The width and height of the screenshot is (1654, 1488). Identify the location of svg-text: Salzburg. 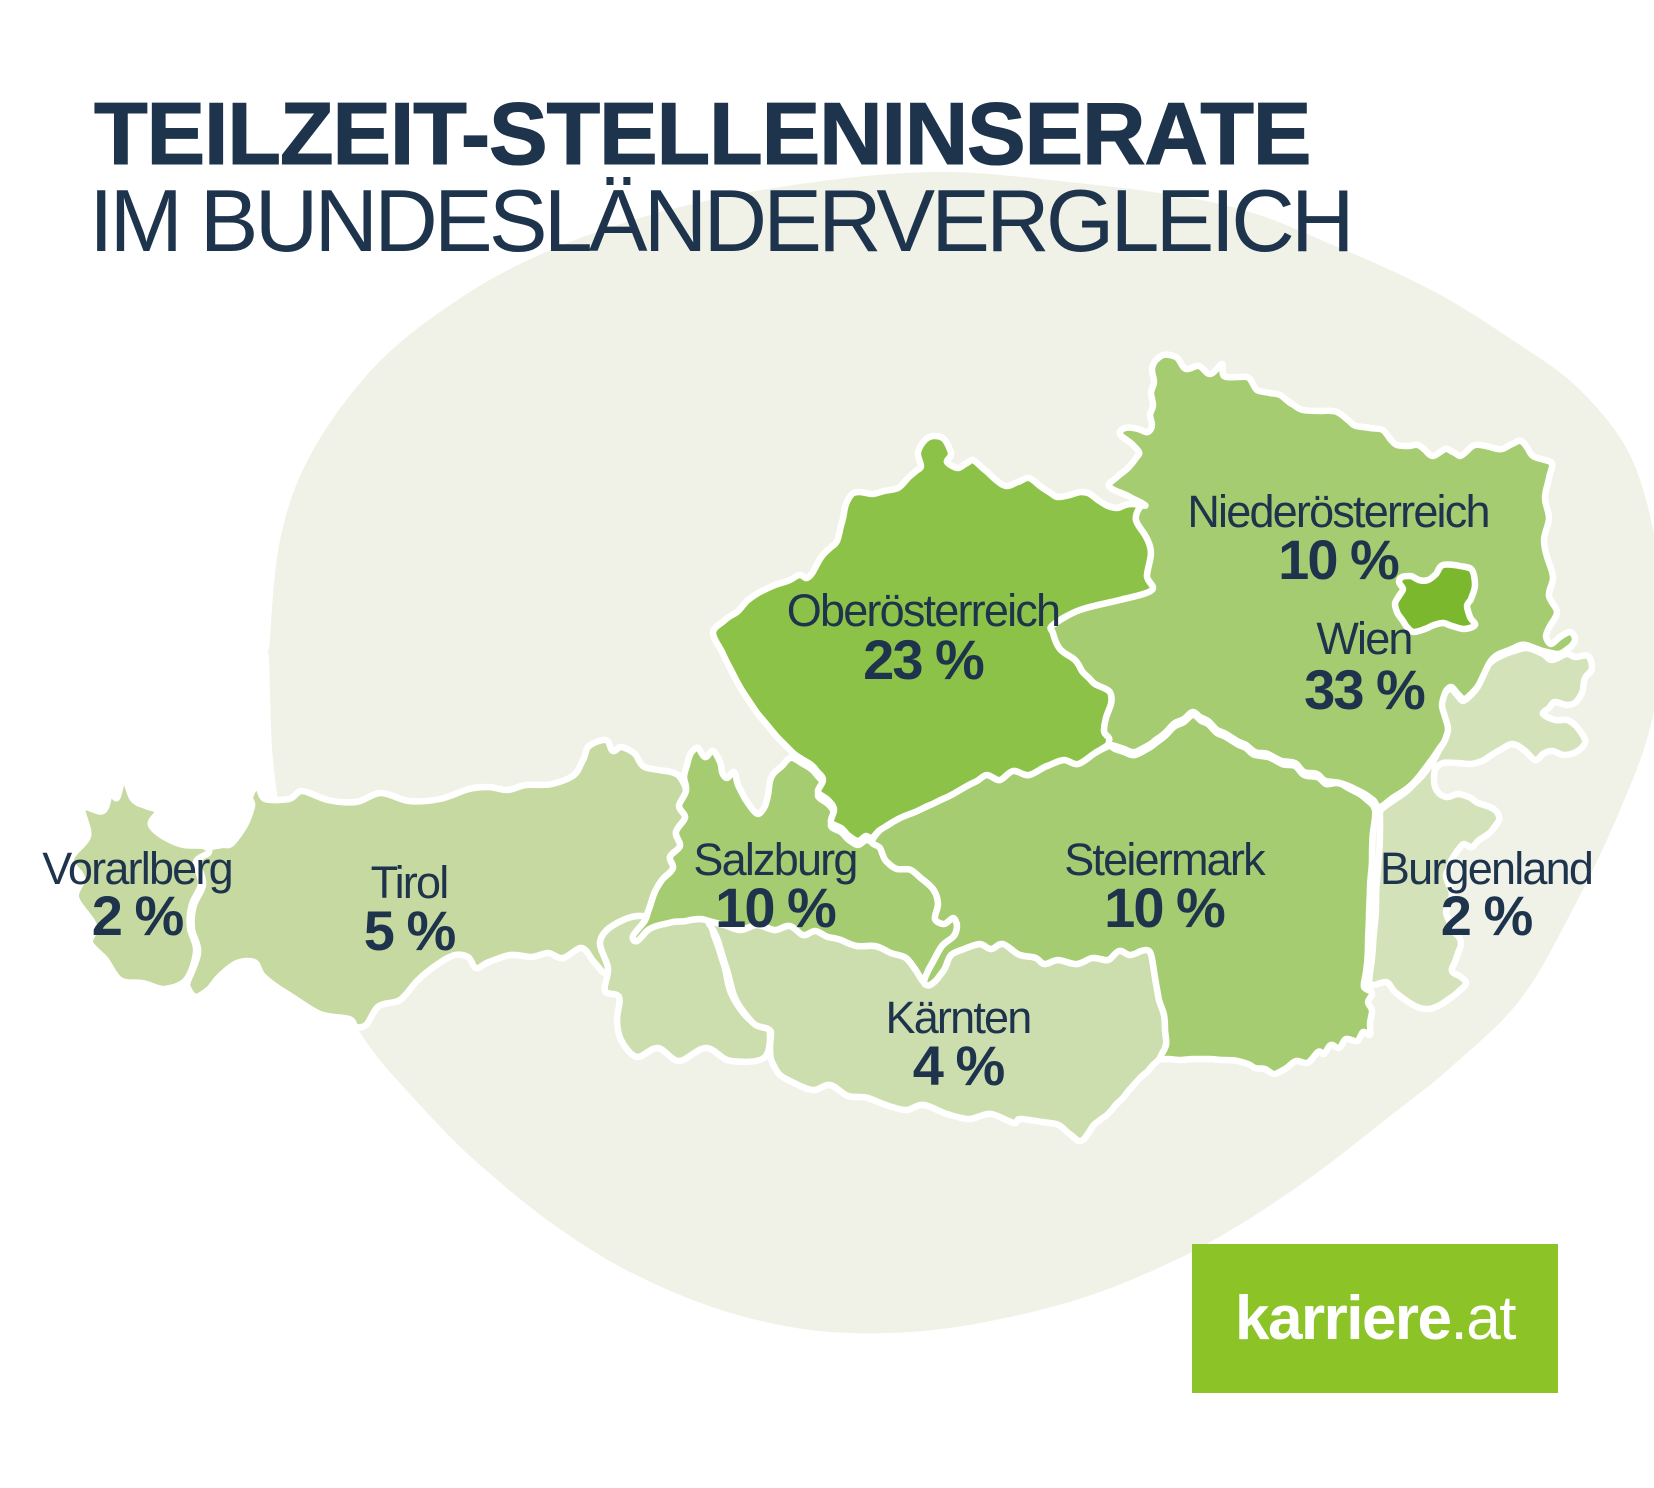
(774, 859).